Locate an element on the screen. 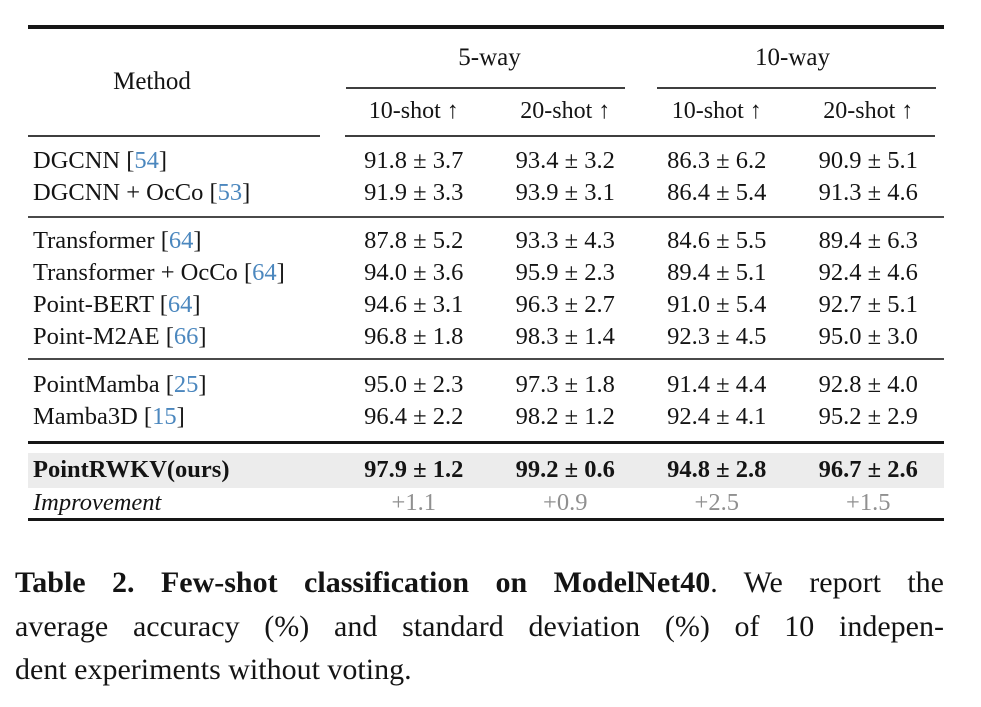 The image size is (981, 707). midrule-5way is located at coordinates (489, 87).